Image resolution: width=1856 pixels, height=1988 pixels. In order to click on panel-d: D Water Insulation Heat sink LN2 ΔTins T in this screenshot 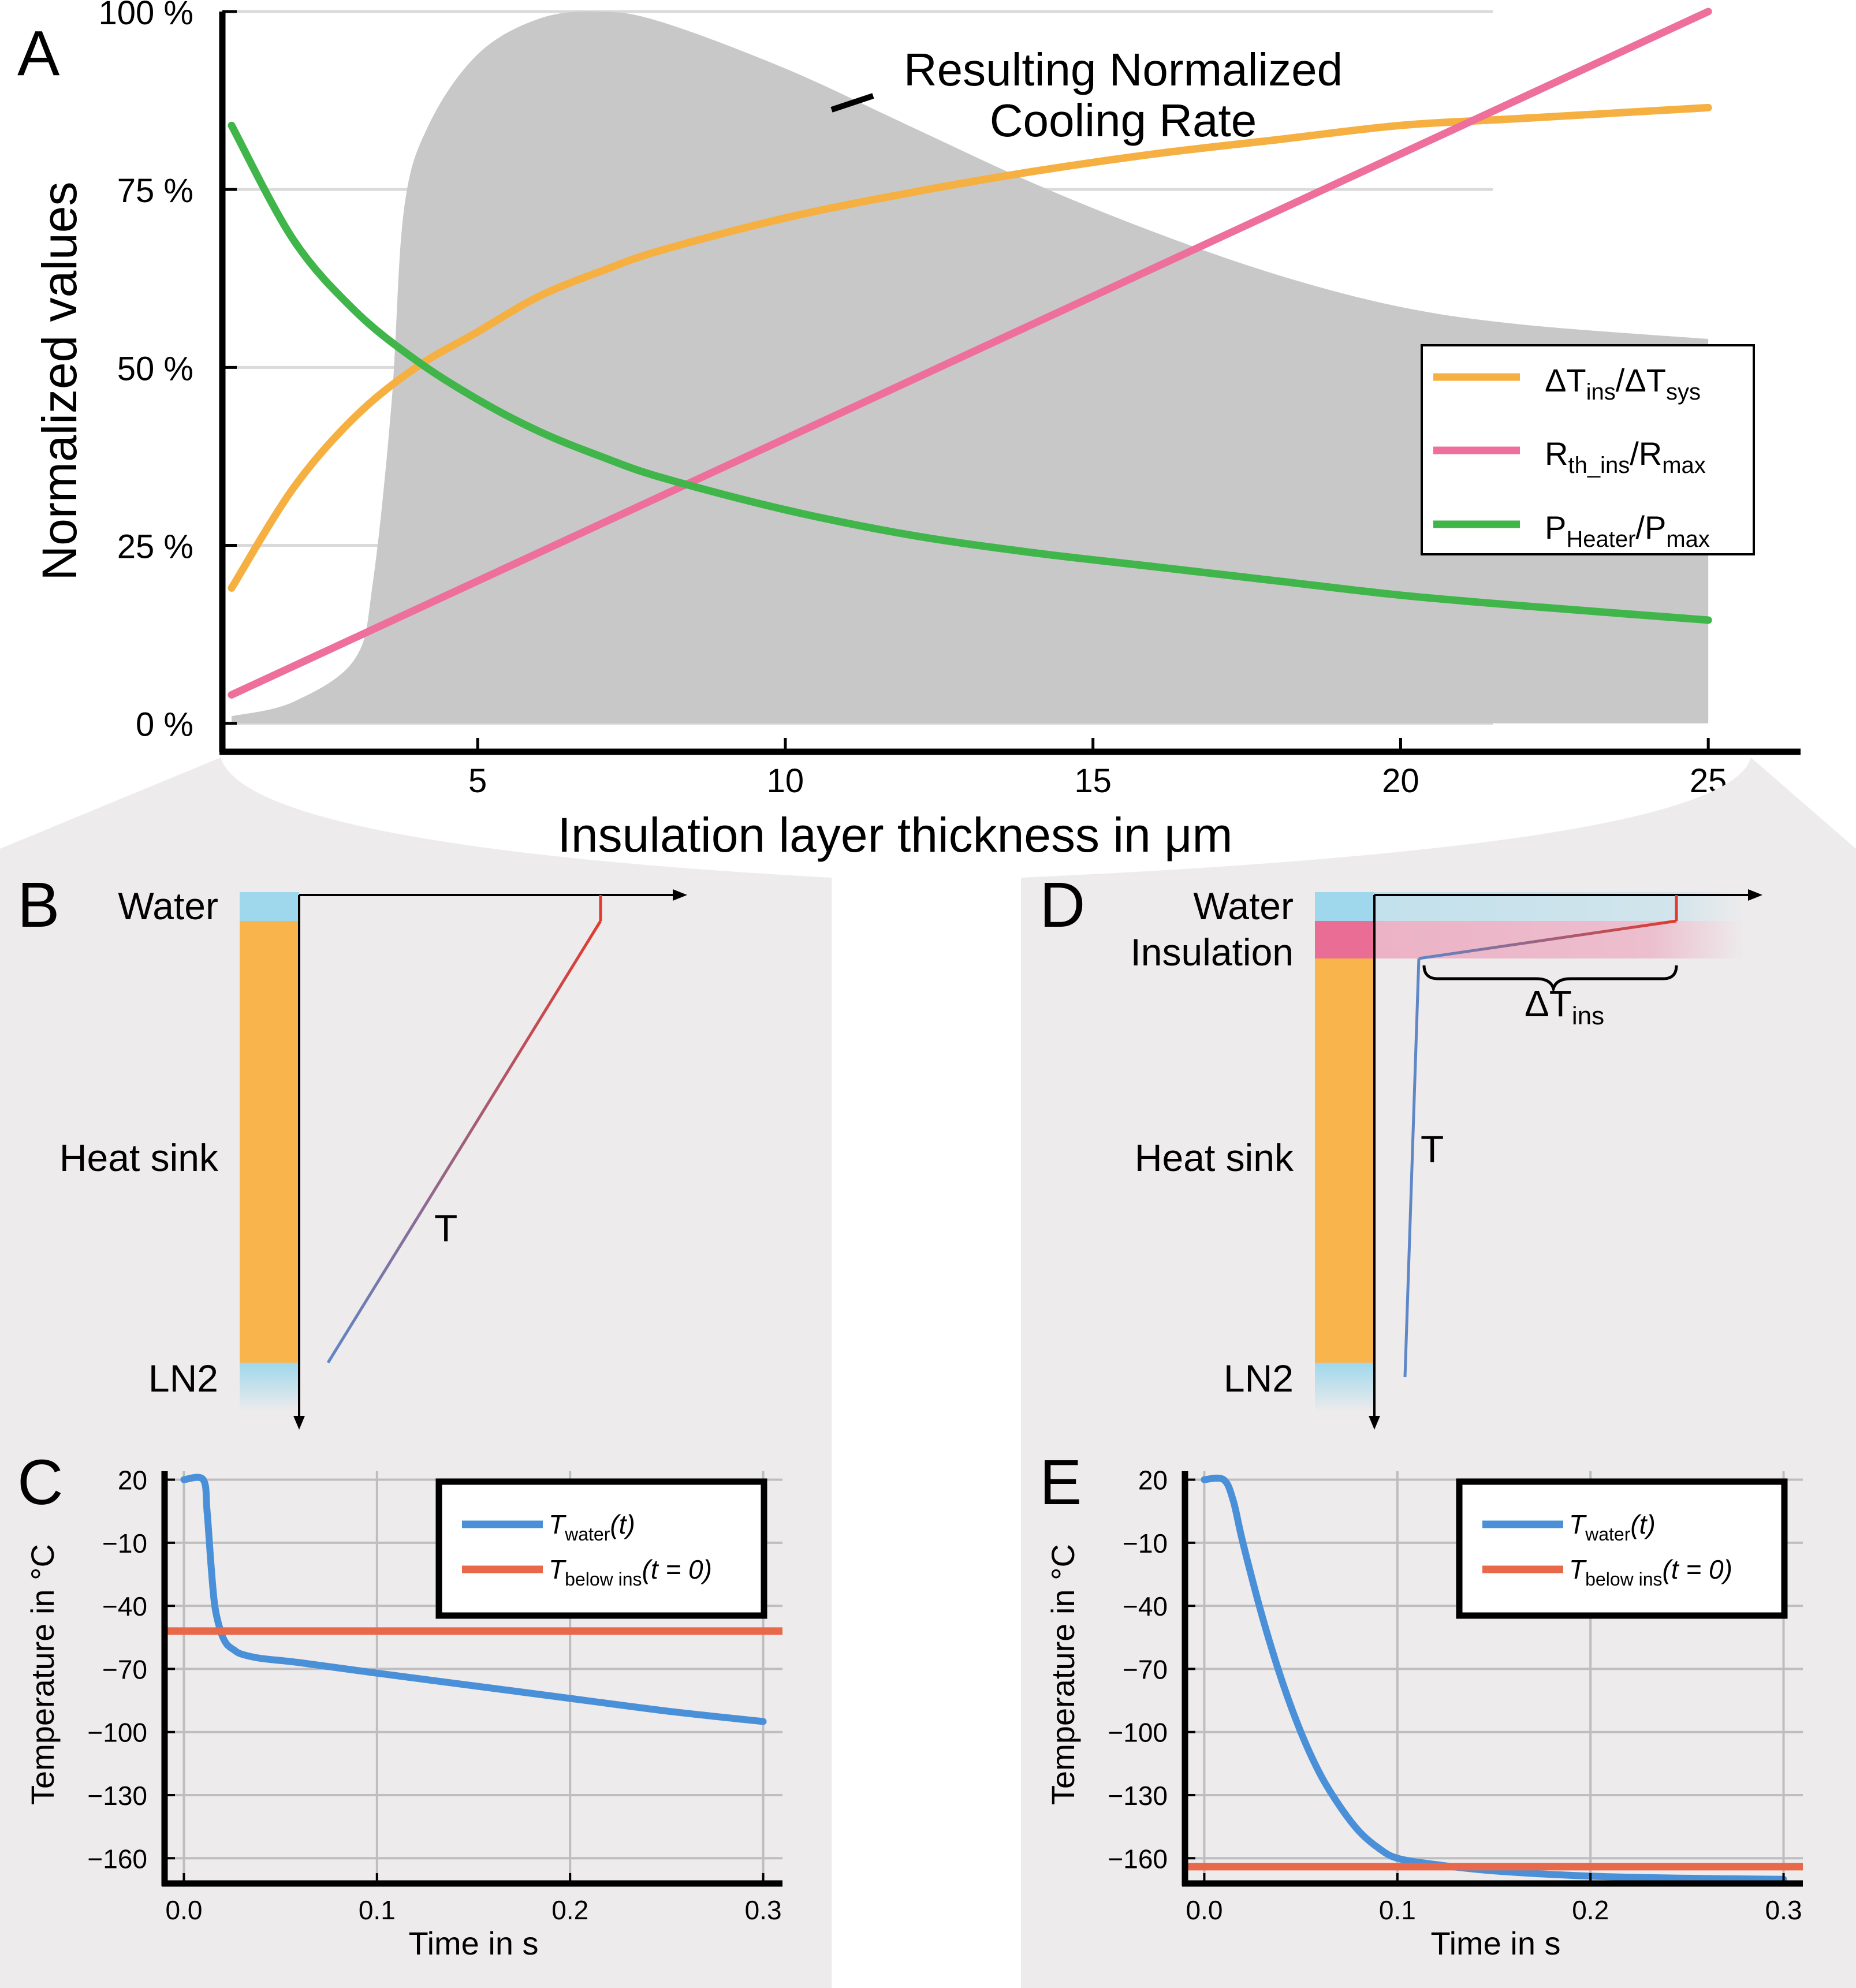, I will do `click(1400, 1150)`.